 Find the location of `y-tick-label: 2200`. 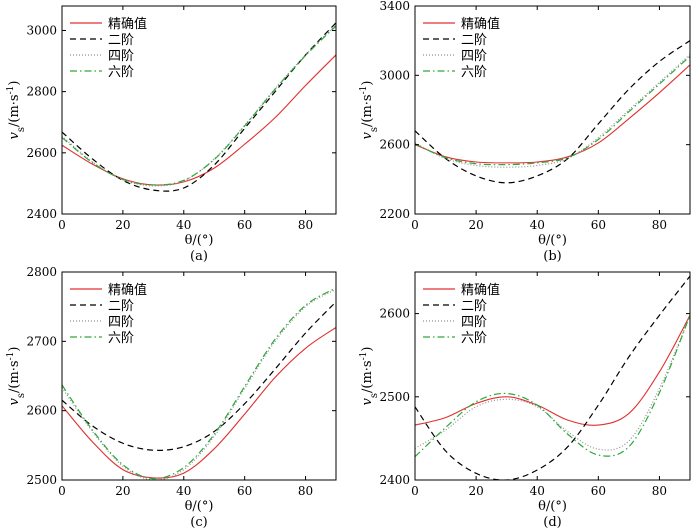

y-tick-label: 2200 is located at coordinates (394, 214).